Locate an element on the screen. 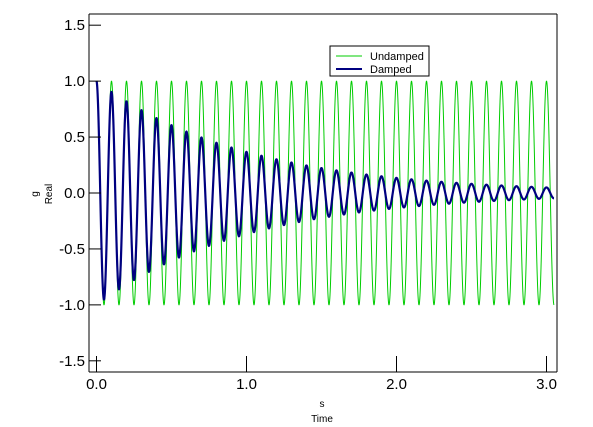 This screenshot has height=427, width=593. legend: Undamped Damped is located at coordinates (379, 61).